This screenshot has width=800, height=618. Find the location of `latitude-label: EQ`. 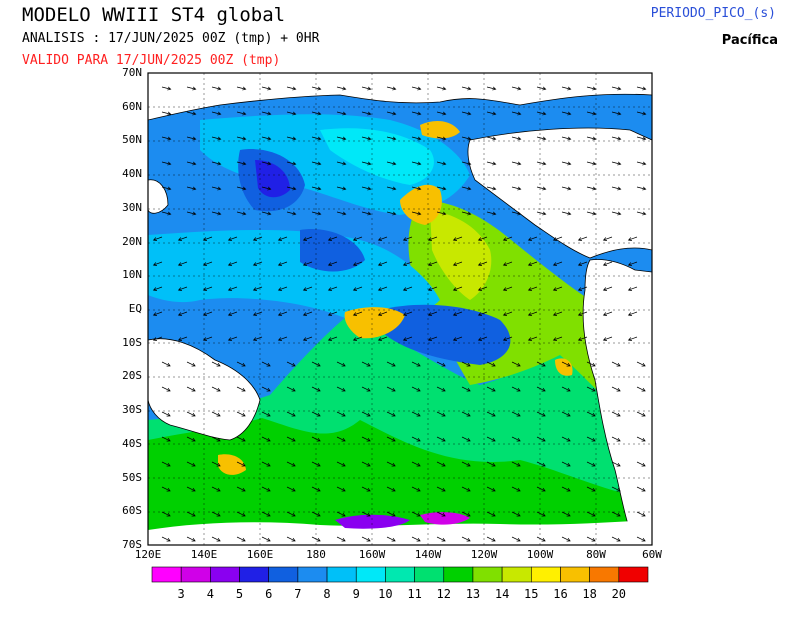

latitude-label: EQ is located at coordinates (135, 308).